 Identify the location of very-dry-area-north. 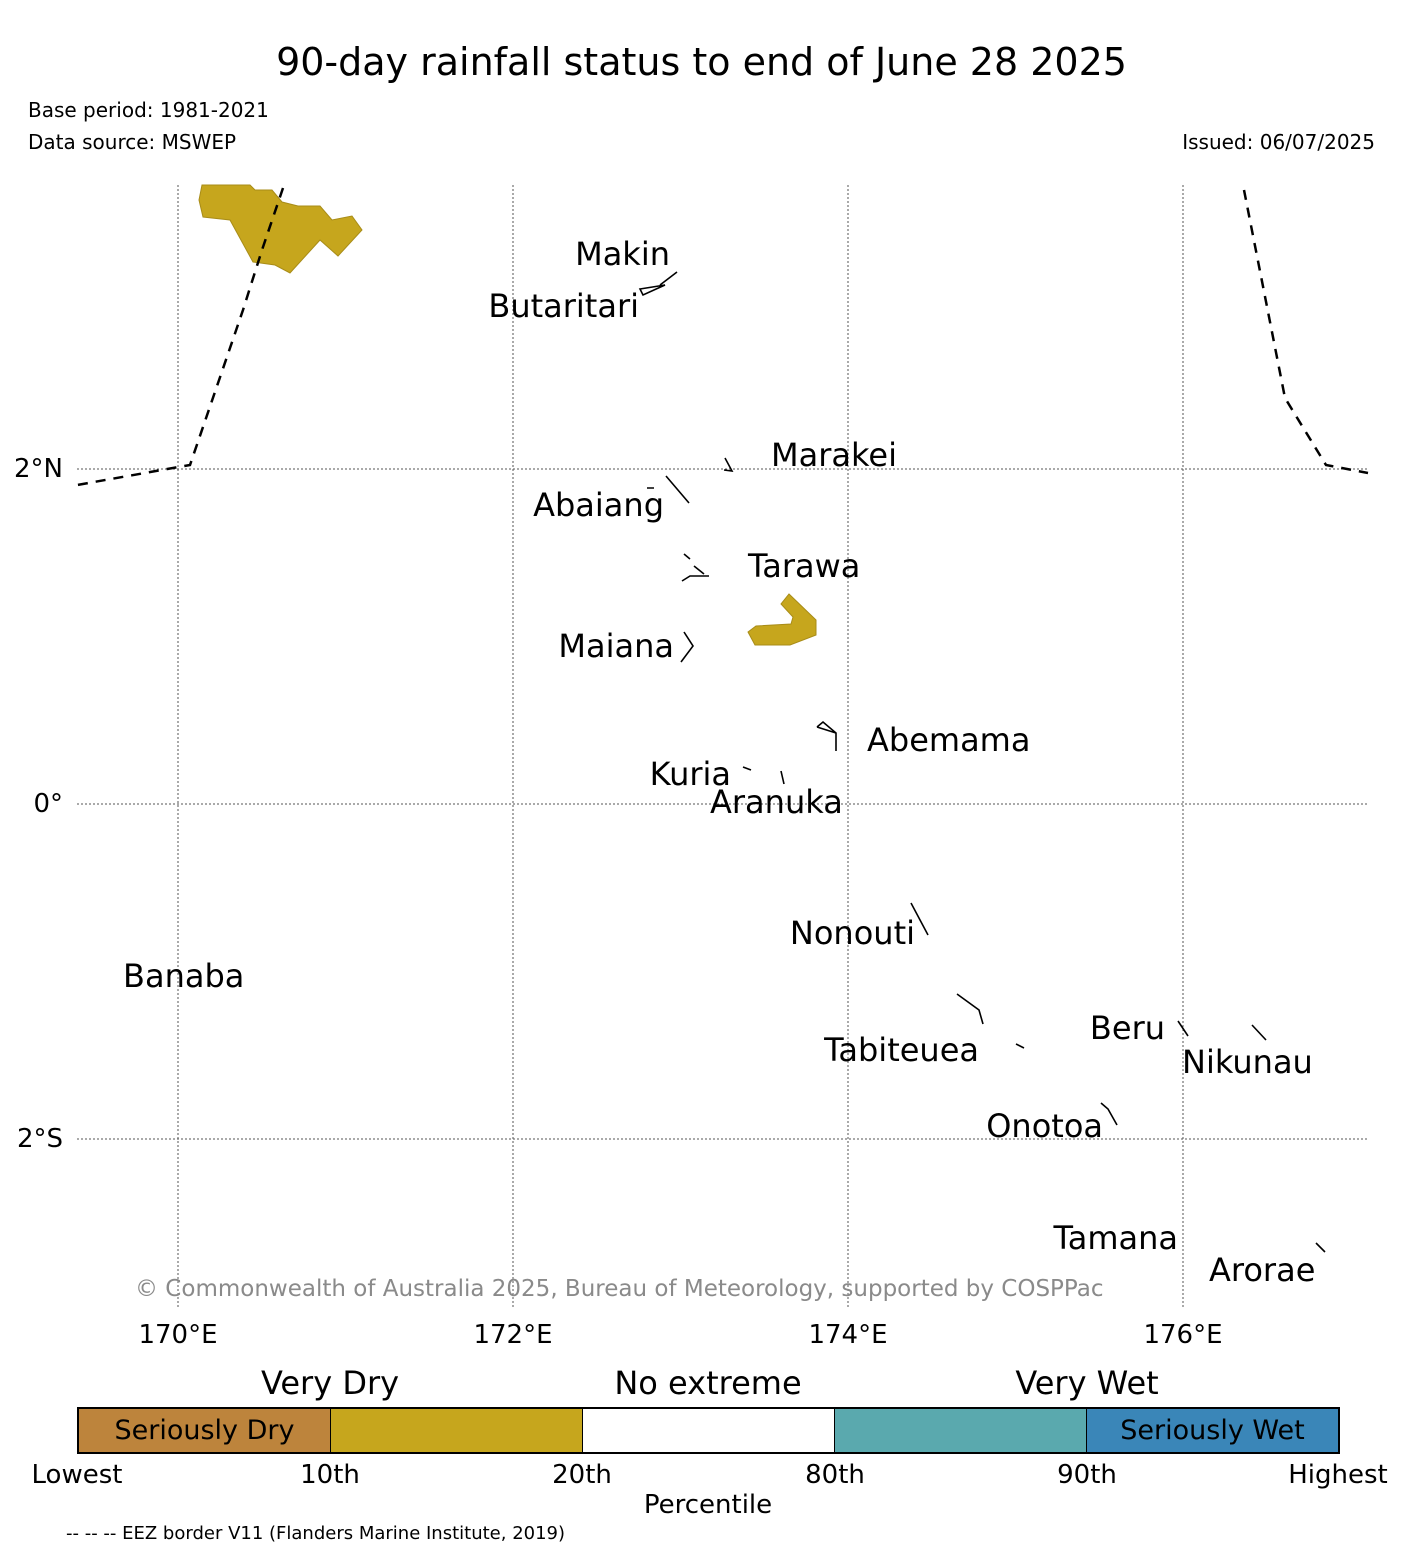
(280, 229).